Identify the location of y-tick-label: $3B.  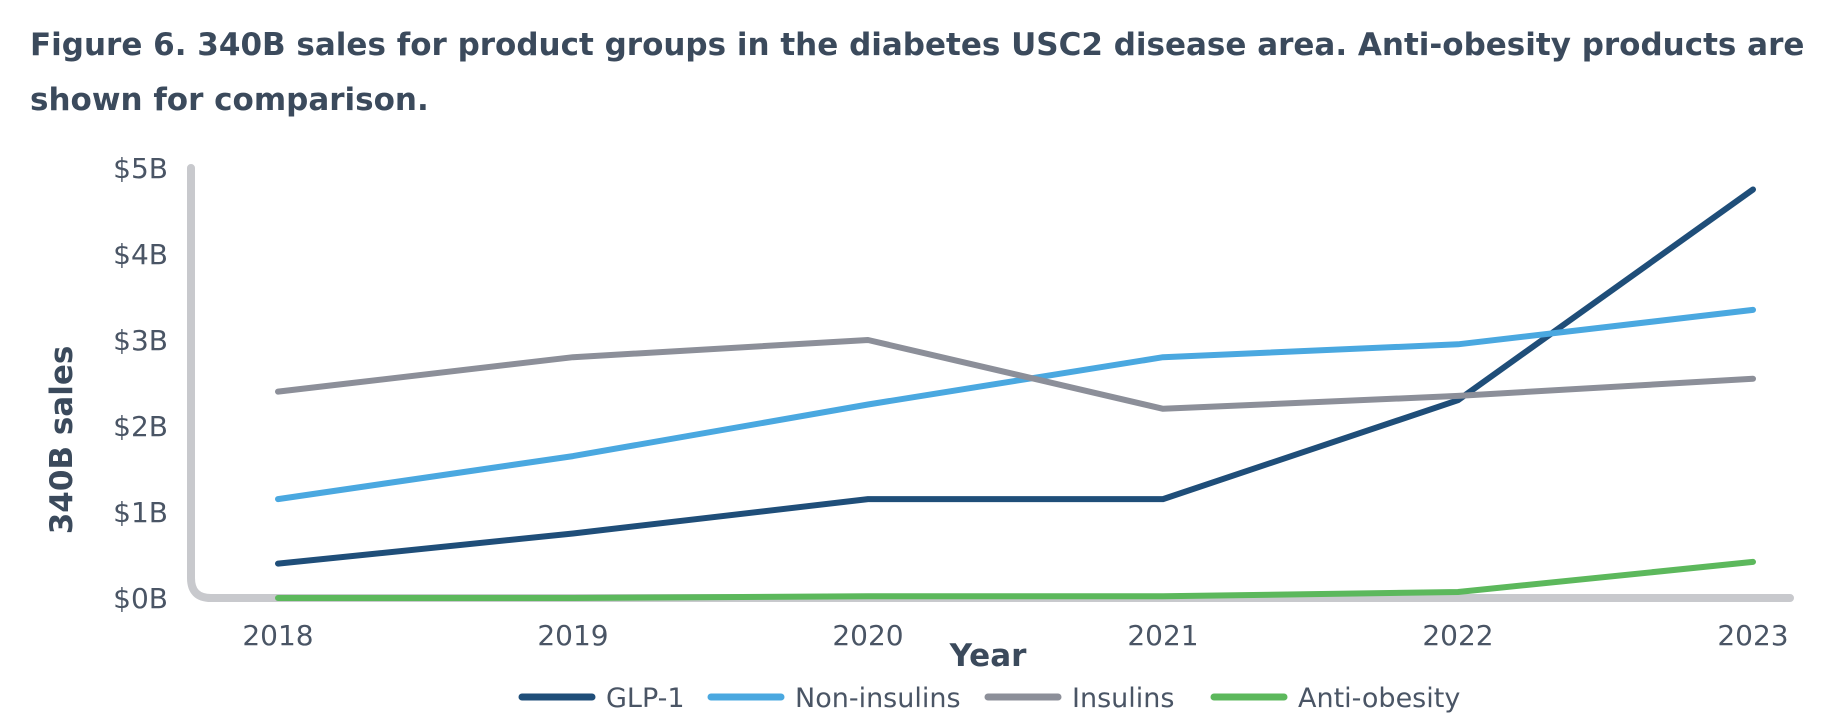
(140, 340).